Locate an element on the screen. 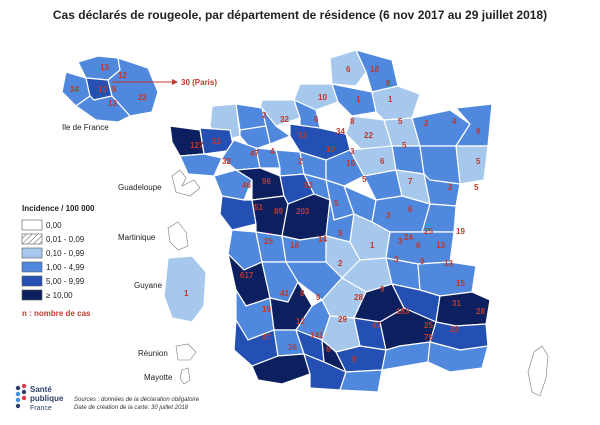 The height and width of the screenshot is (425, 600). mayotte-shape is located at coordinates (185, 376).